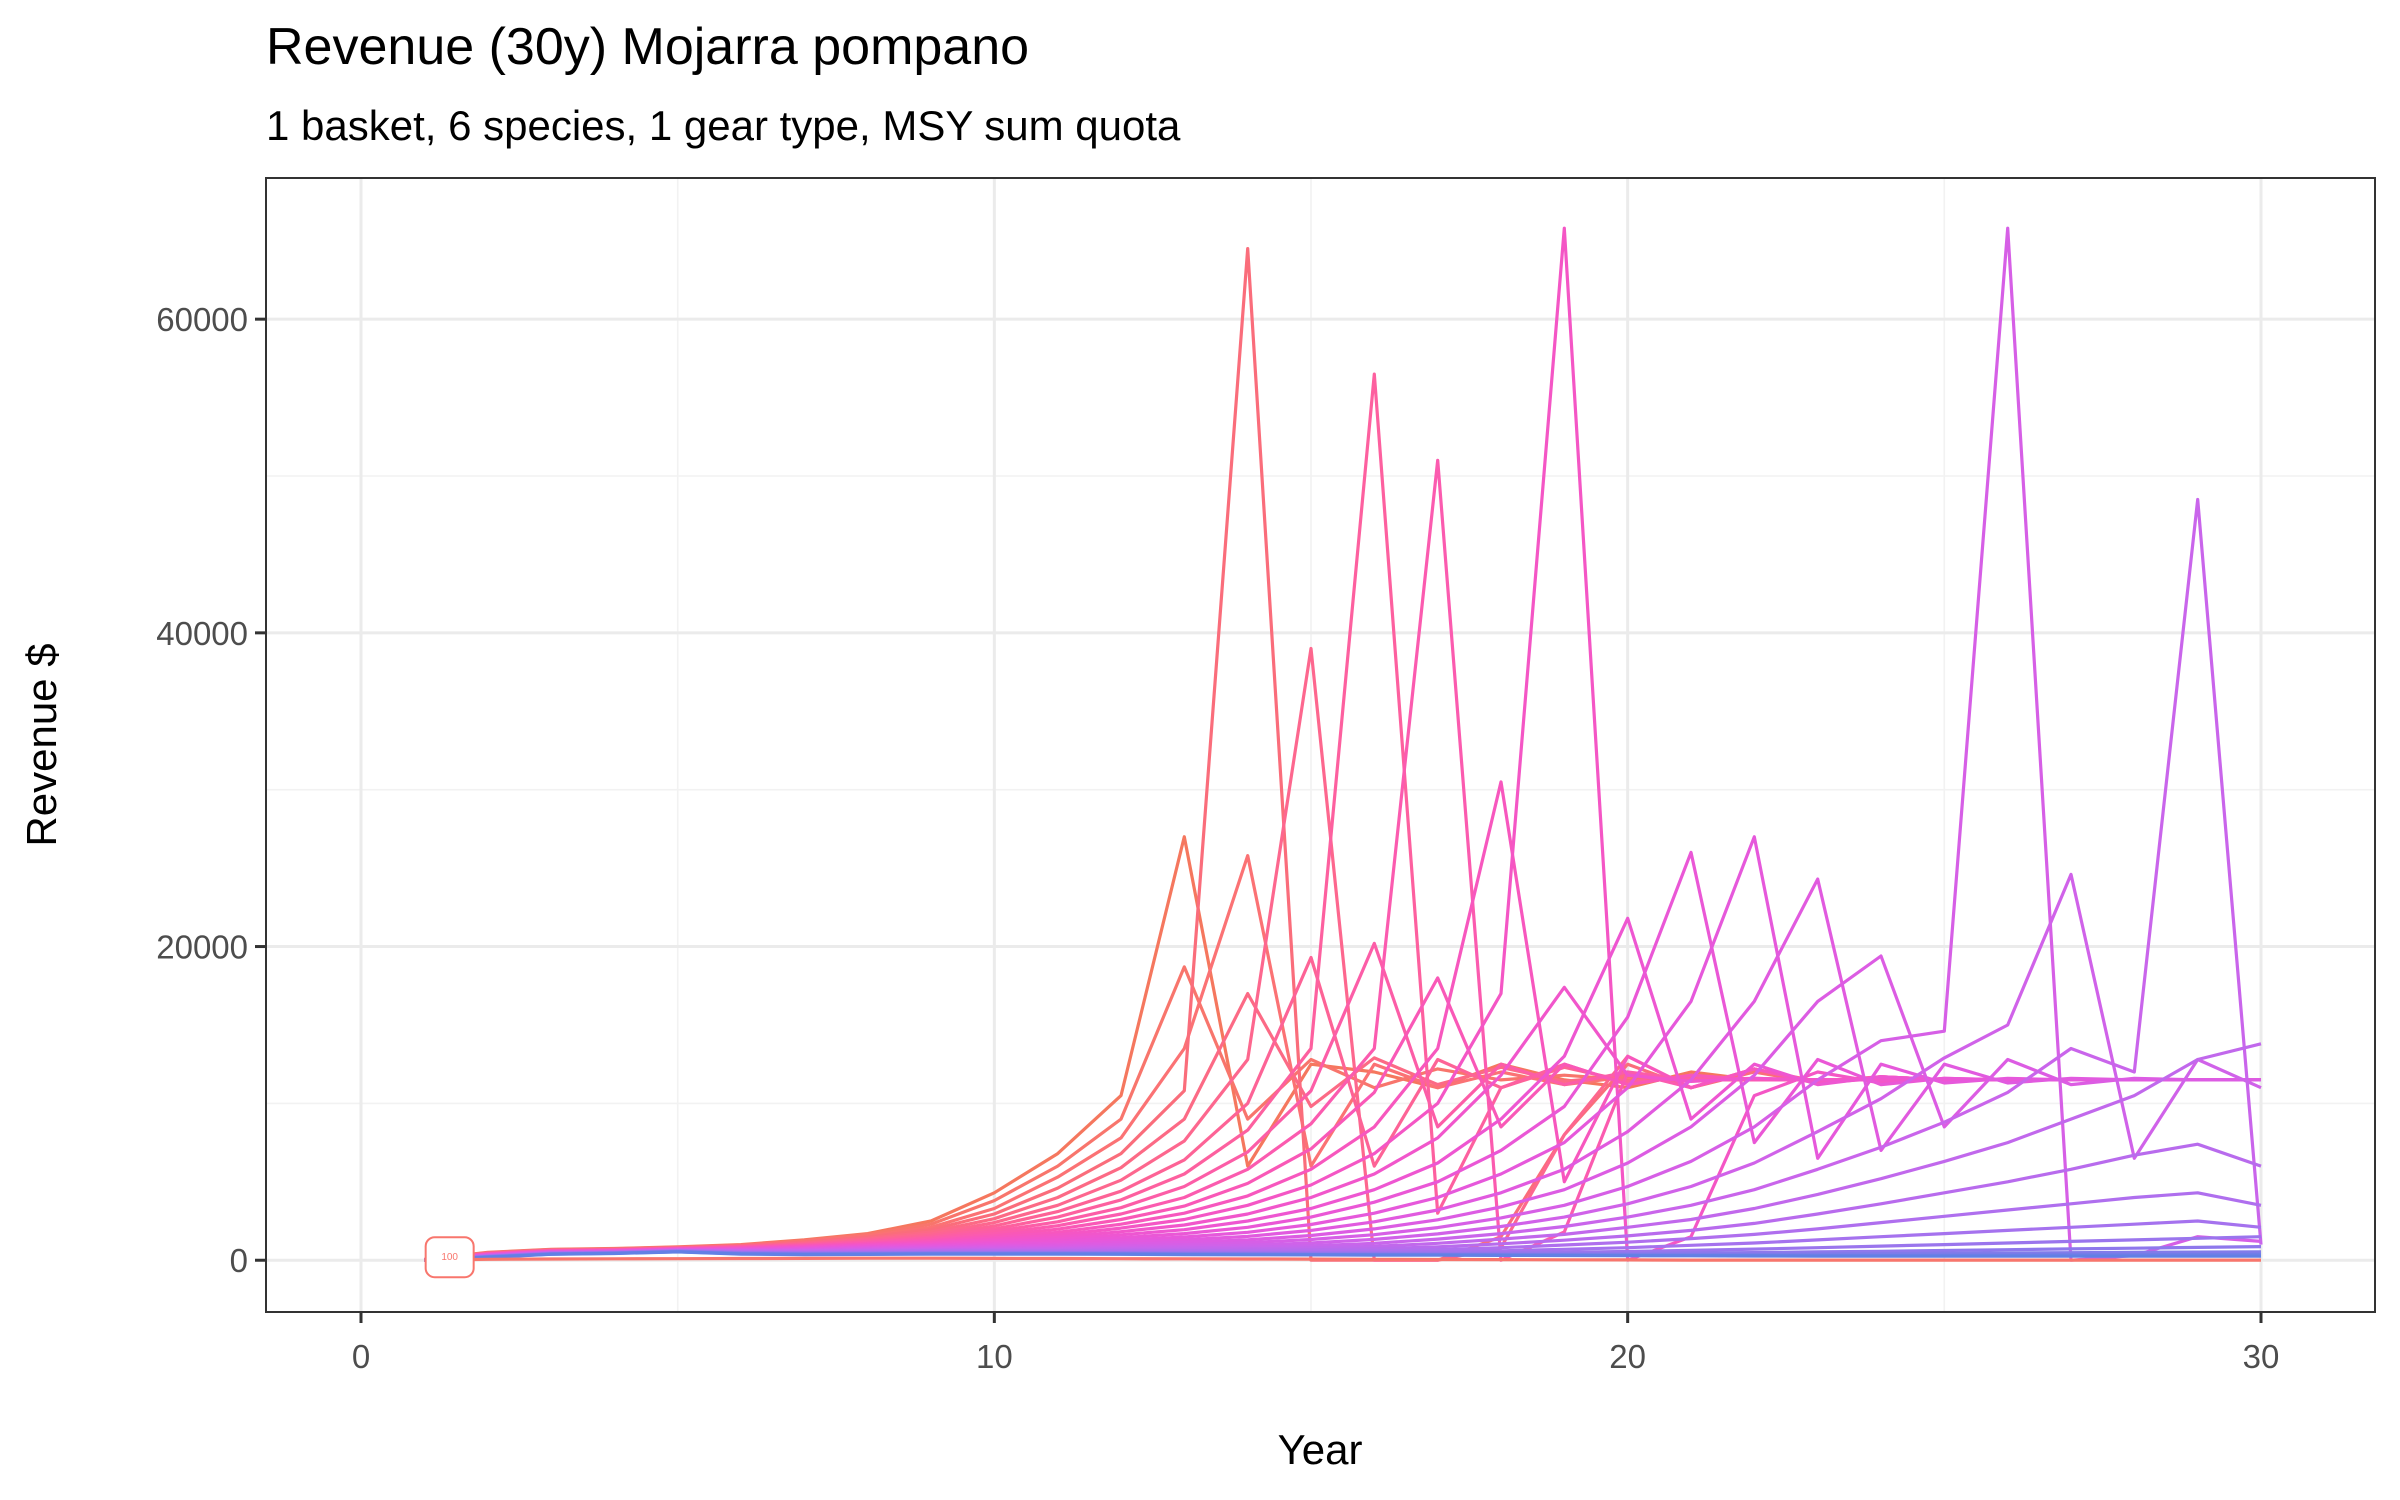 Image resolution: width=2400 pixels, height=1500 pixels. What do you see at coordinates (202, 633) in the screenshot?
I see `y-tick-label: 40000` at bounding box center [202, 633].